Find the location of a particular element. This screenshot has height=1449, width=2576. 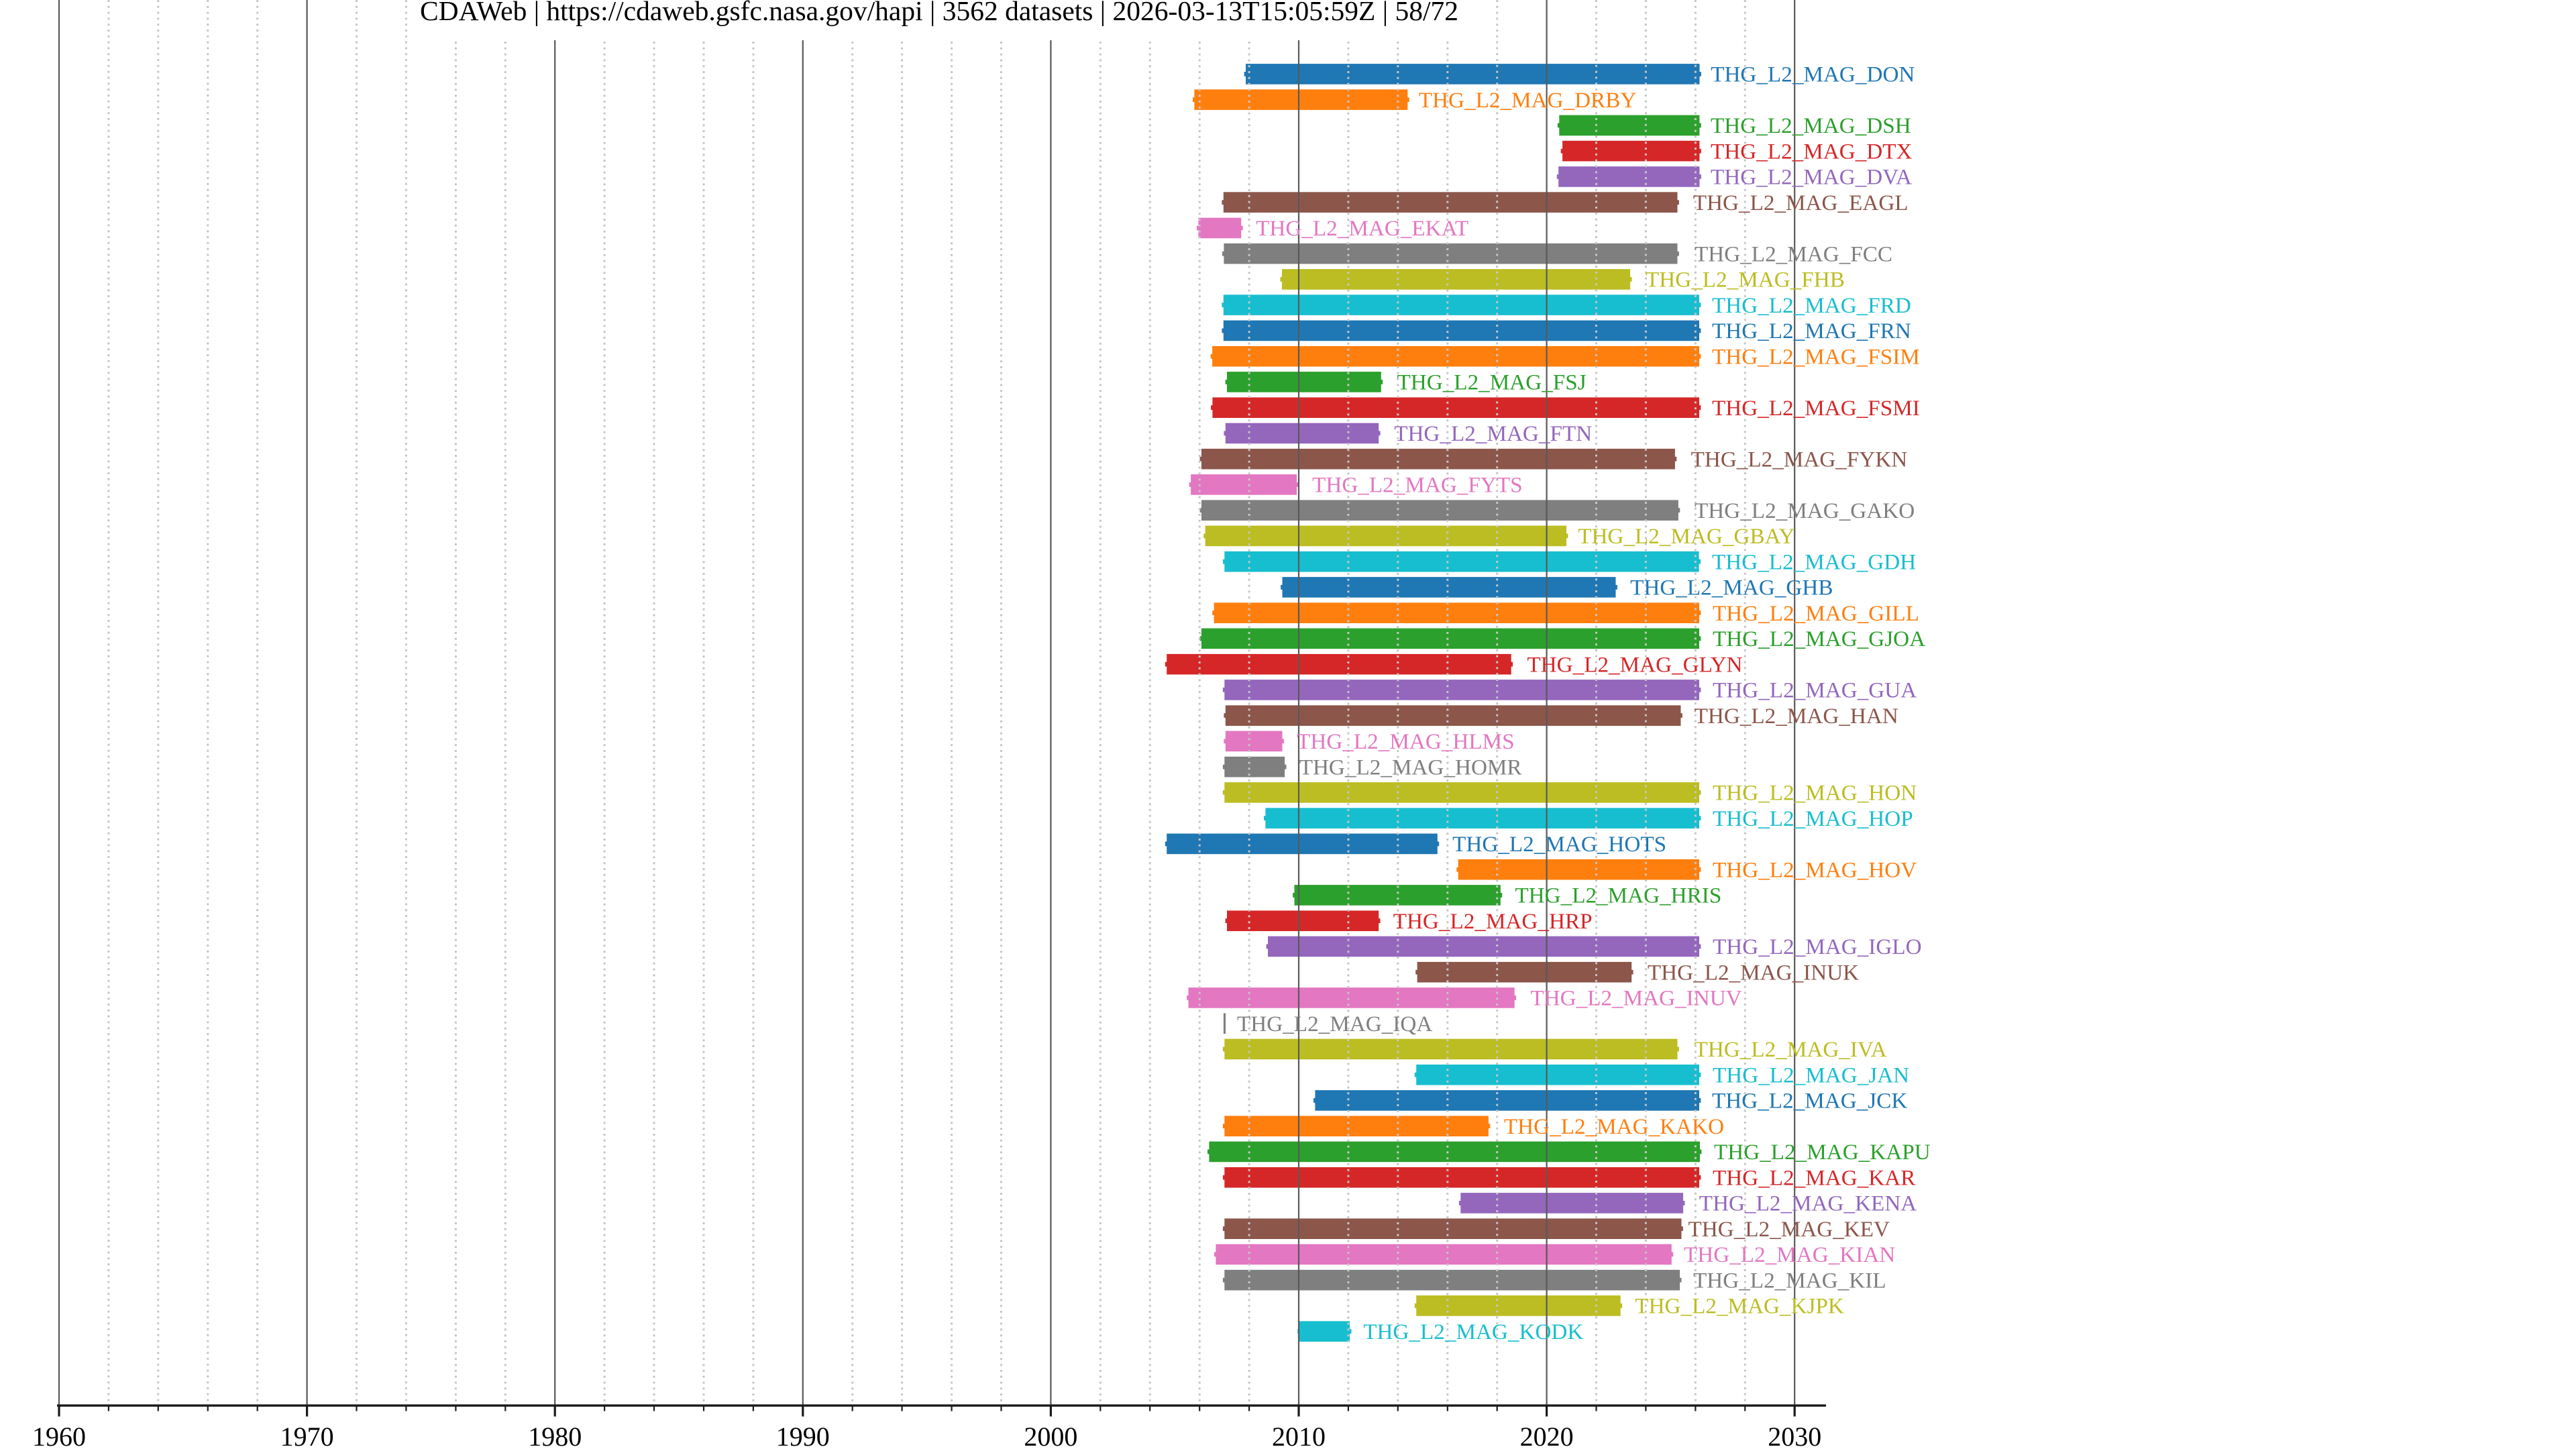

svg-text: THG_L2_MAG_FCC is located at coordinates (1793, 253).